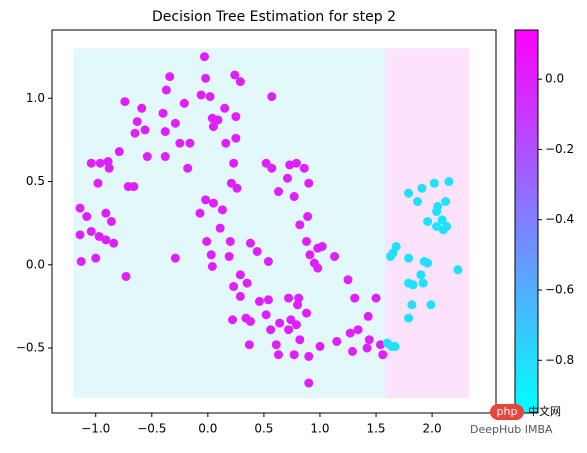  What do you see at coordinates (554, 79) in the screenshot?
I see `colorbar-tick-label: 0.0` at bounding box center [554, 79].